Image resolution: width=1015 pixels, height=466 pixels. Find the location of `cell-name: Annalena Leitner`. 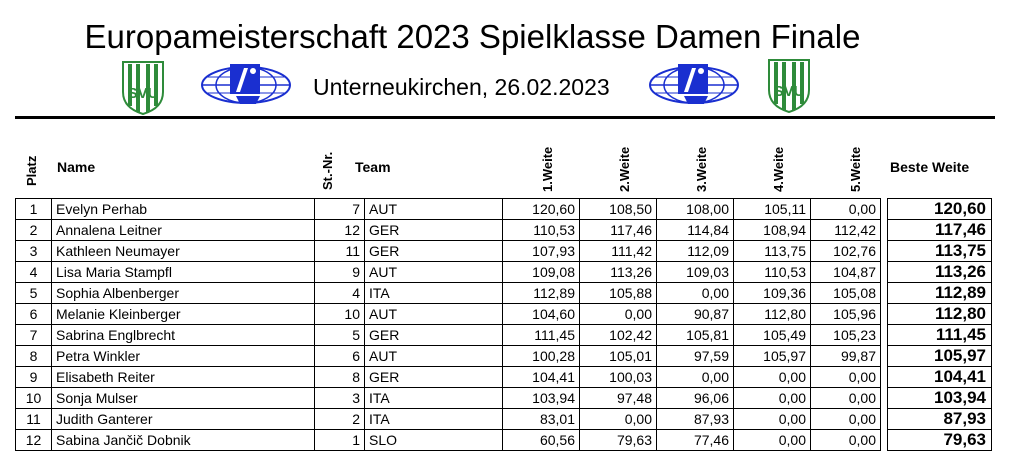

cell-name: Annalena Leitner is located at coordinates (183, 230).